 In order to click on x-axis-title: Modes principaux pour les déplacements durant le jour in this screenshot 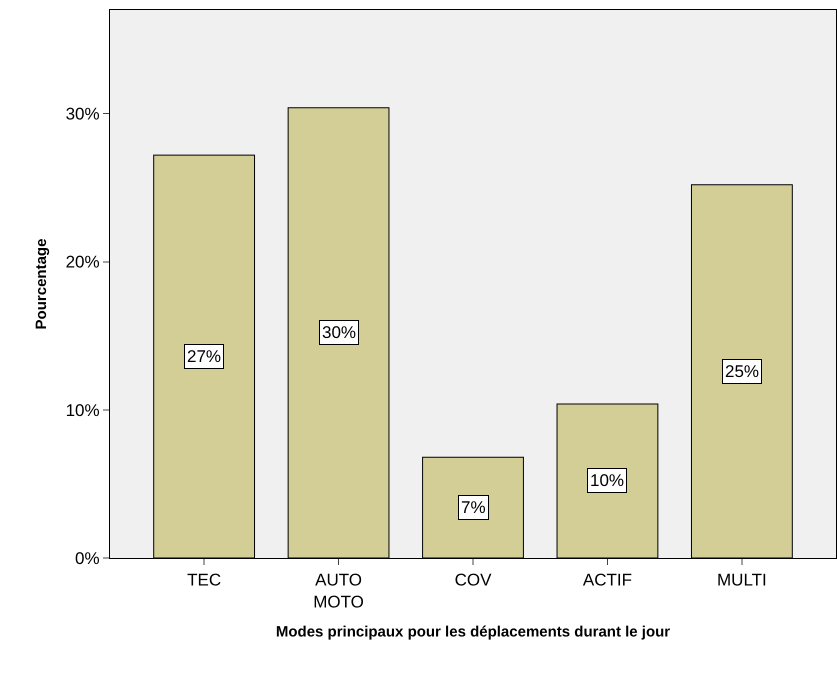, I will do `click(473, 632)`.